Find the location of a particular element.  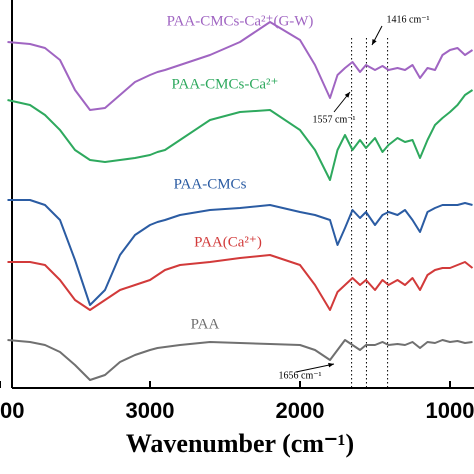

annotation-arrow is located at coordinates (315, 368).